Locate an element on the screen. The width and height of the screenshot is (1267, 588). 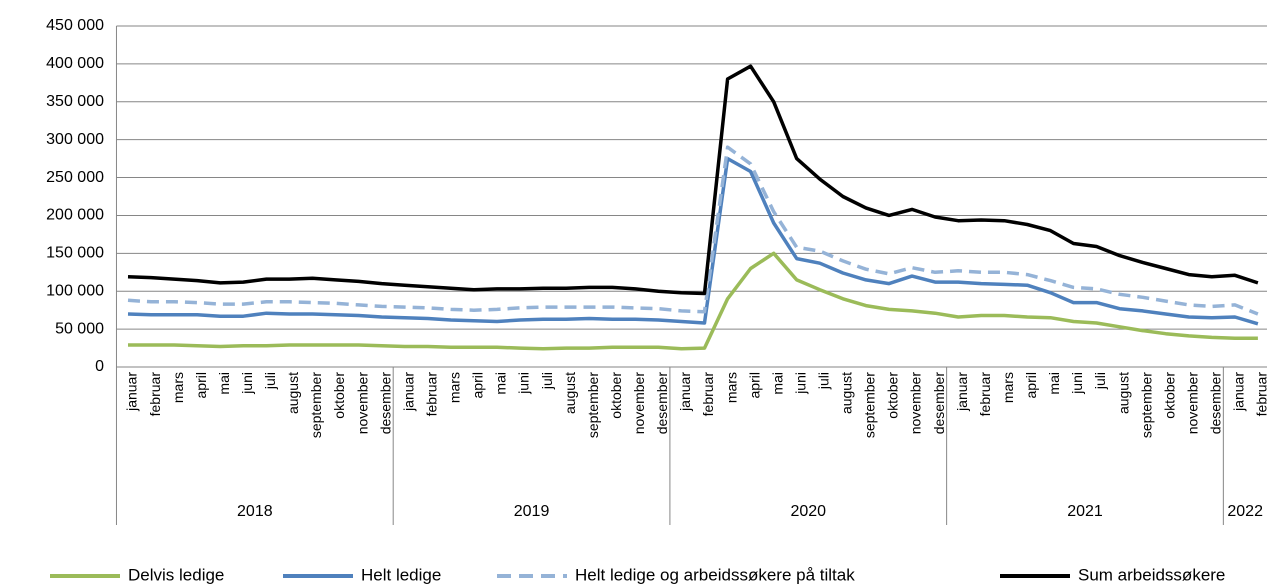
y-tick-label: 200 000 is located at coordinates (75, 215).